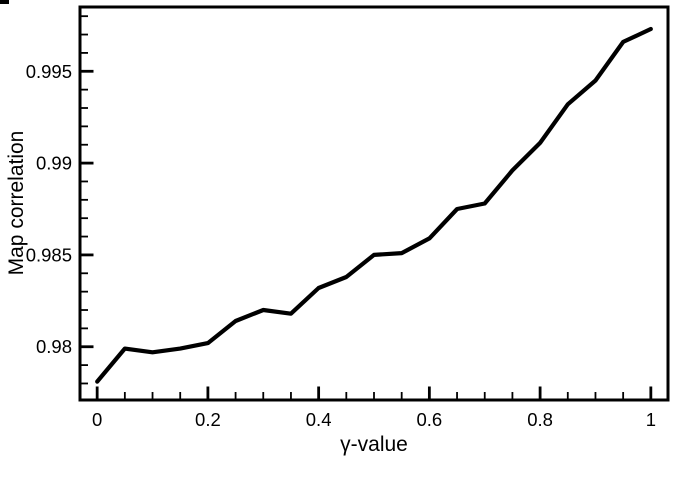 This screenshot has height=480, width=680. What do you see at coordinates (319, 419) in the screenshot?
I see `x-tick-label: 0.4` at bounding box center [319, 419].